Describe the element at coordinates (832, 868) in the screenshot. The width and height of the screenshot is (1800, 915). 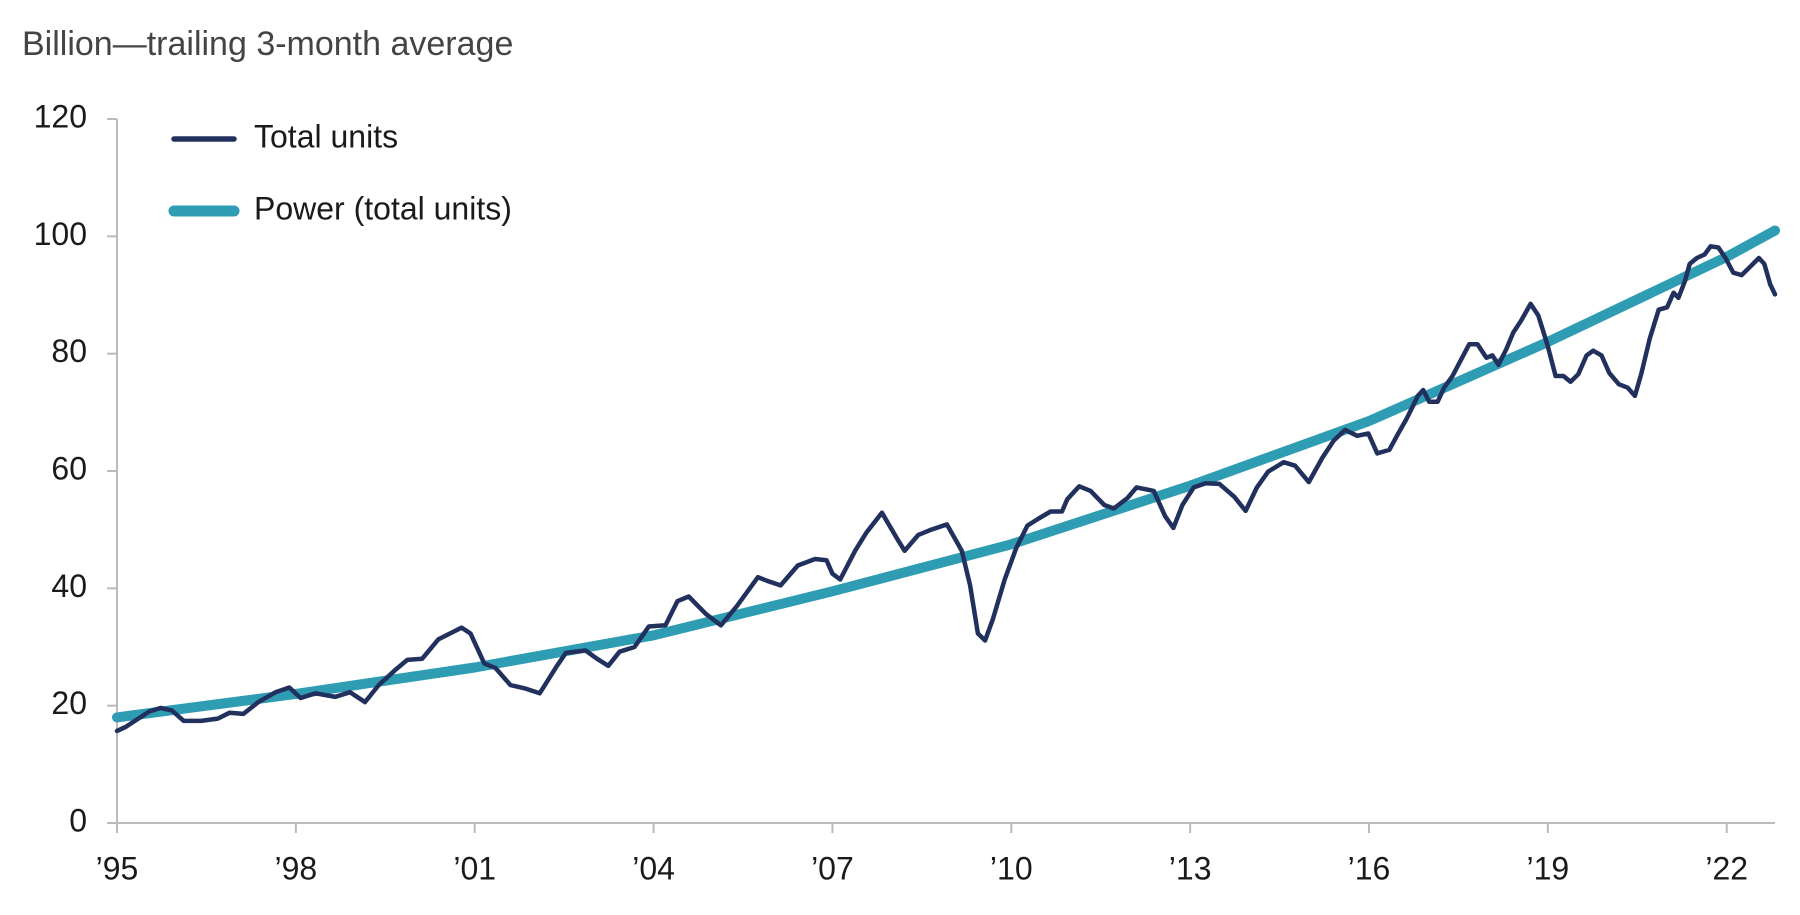
I see `x-tick-label: ’07` at that location.